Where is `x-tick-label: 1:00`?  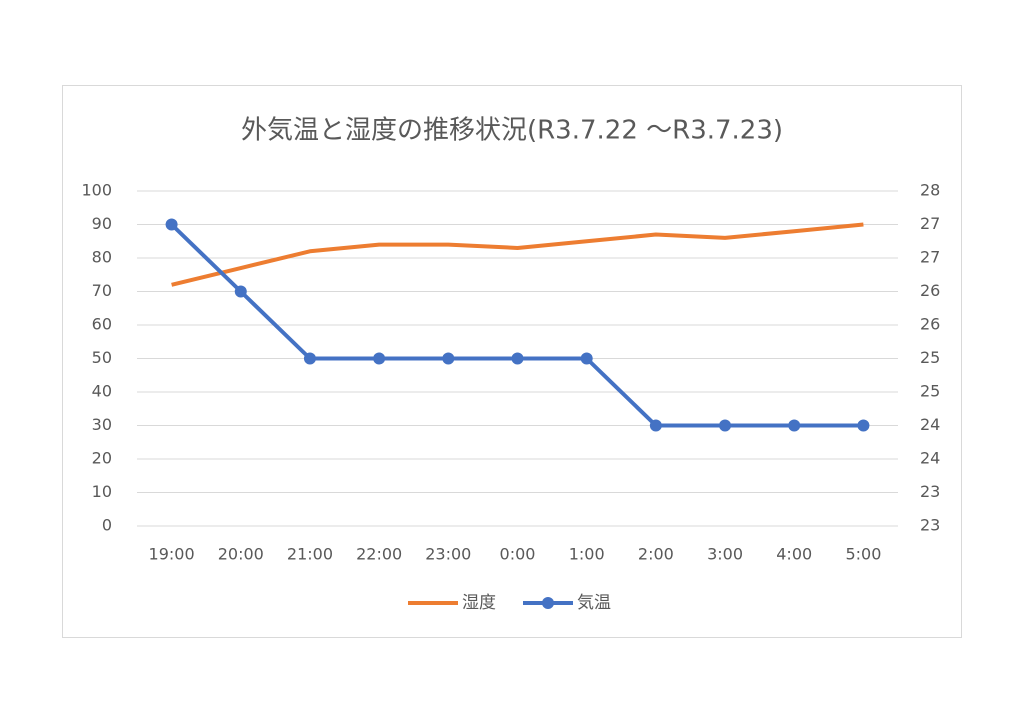
x-tick-label: 1:00 is located at coordinates (587, 554).